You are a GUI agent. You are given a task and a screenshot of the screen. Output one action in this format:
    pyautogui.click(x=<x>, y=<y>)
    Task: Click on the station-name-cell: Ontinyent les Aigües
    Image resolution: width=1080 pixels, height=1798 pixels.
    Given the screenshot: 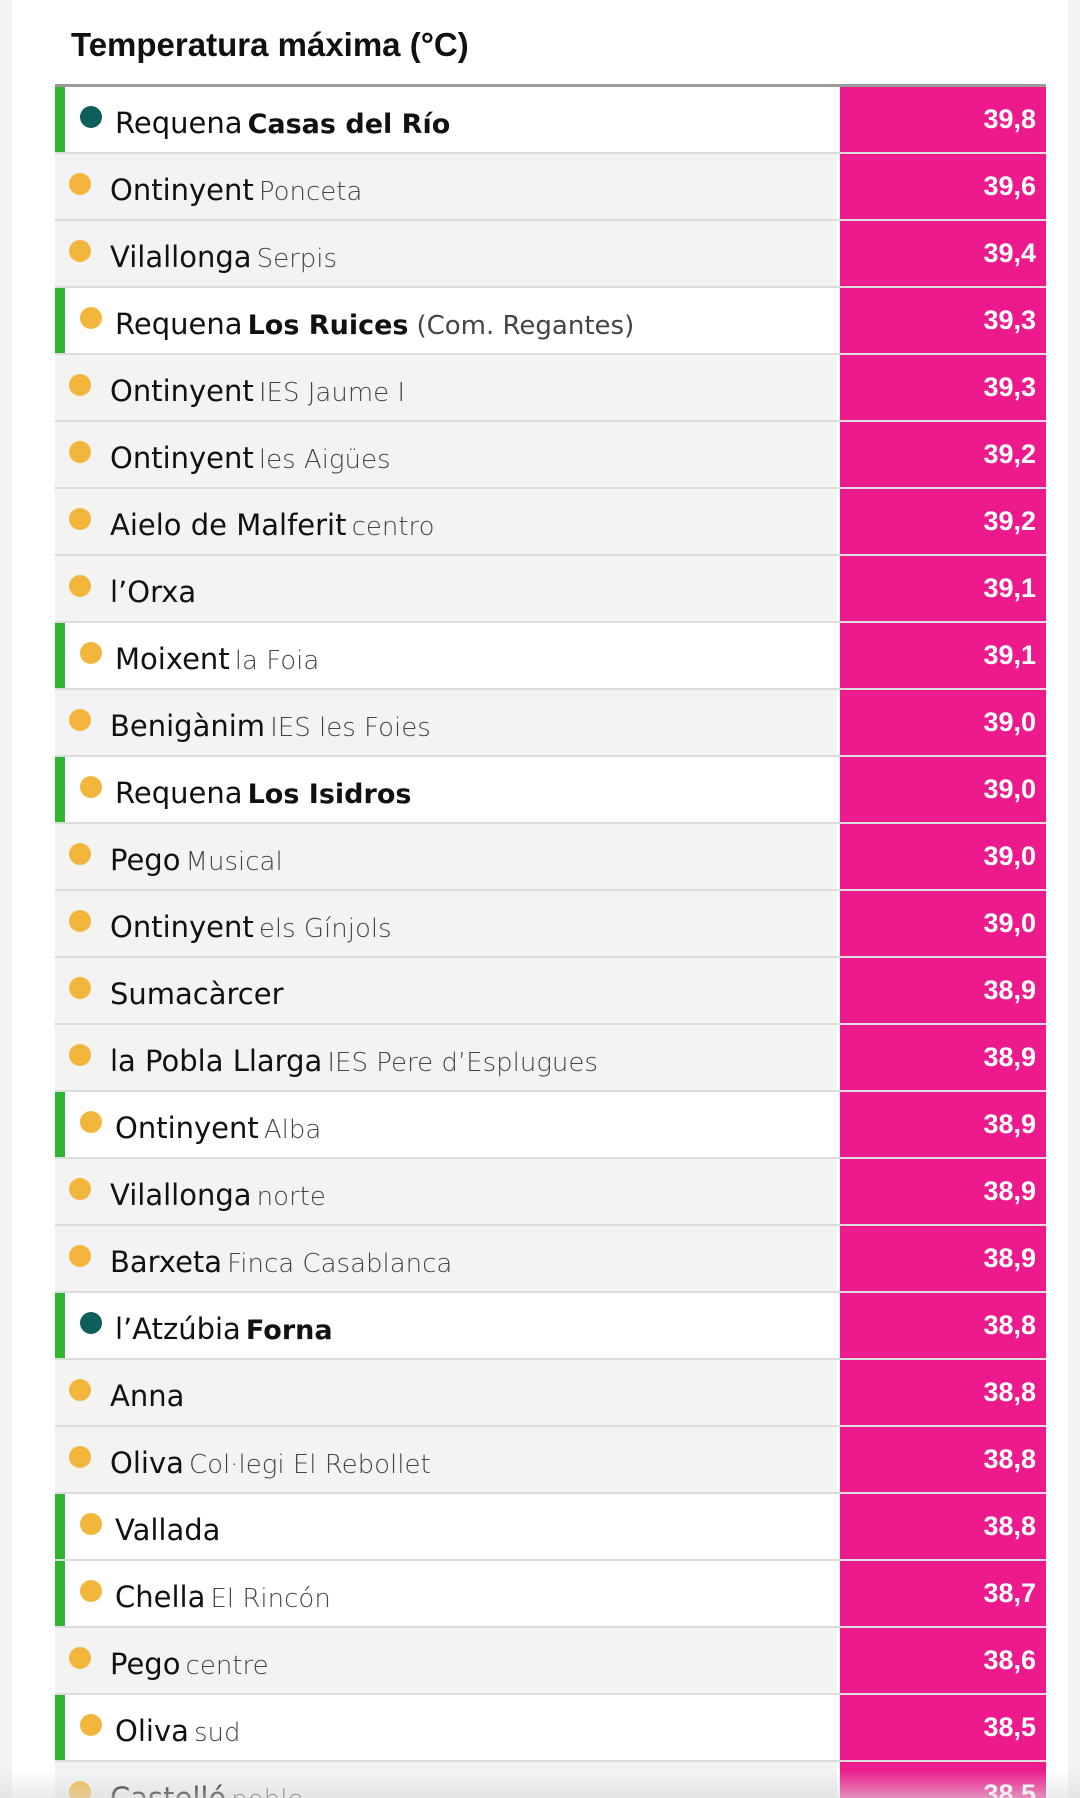 What is the action you would take?
    pyautogui.click(x=446, y=454)
    